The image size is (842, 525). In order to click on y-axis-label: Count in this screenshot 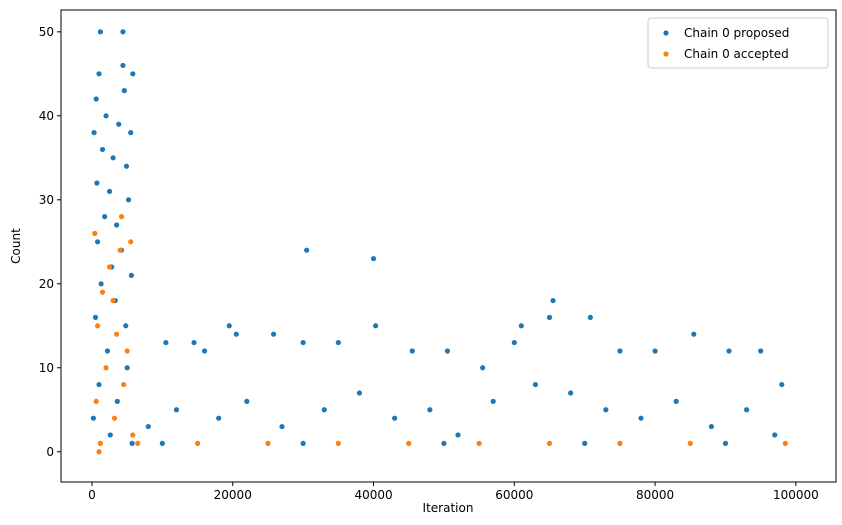, I will do `click(16, 246)`.